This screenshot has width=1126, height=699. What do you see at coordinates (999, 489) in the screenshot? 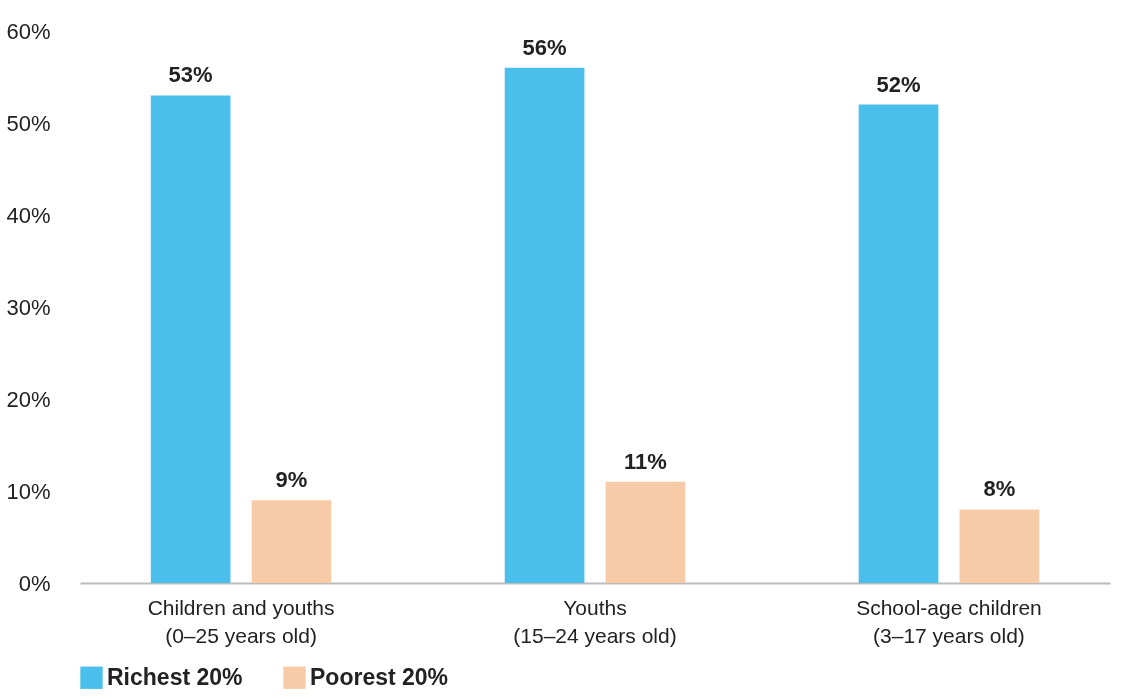
I see `data-label: 8%` at bounding box center [999, 489].